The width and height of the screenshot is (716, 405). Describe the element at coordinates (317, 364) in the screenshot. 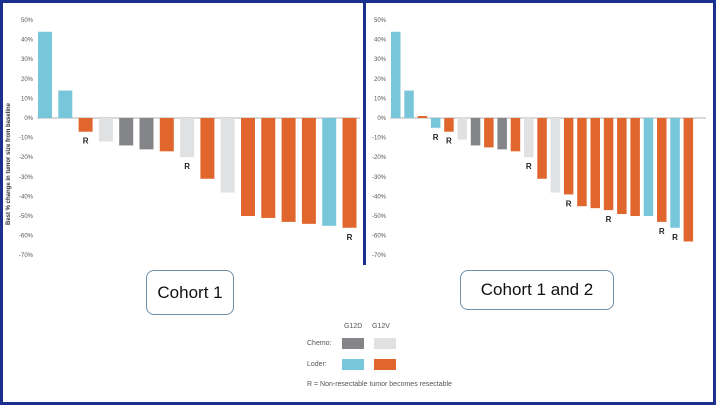

I see `legend-row-loder: Loder:` at that location.